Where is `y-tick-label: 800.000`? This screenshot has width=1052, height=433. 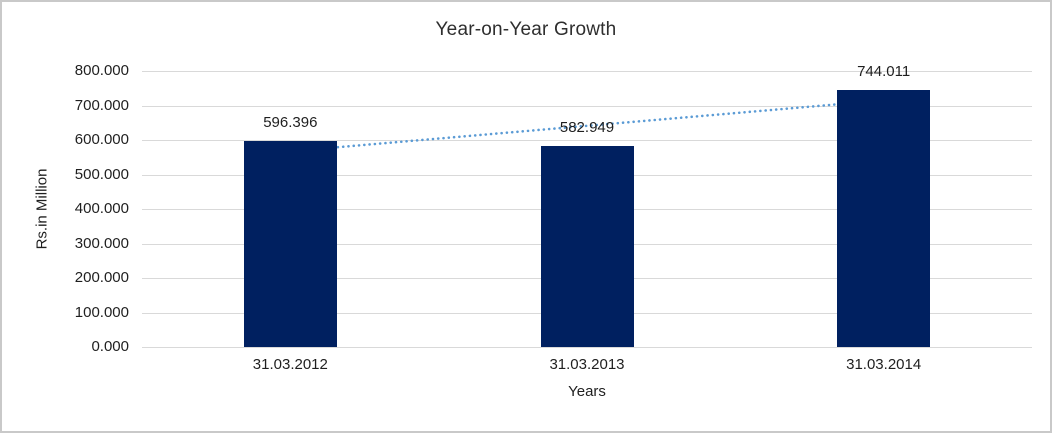
y-tick-label: 800.000 is located at coordinates (101, 70).